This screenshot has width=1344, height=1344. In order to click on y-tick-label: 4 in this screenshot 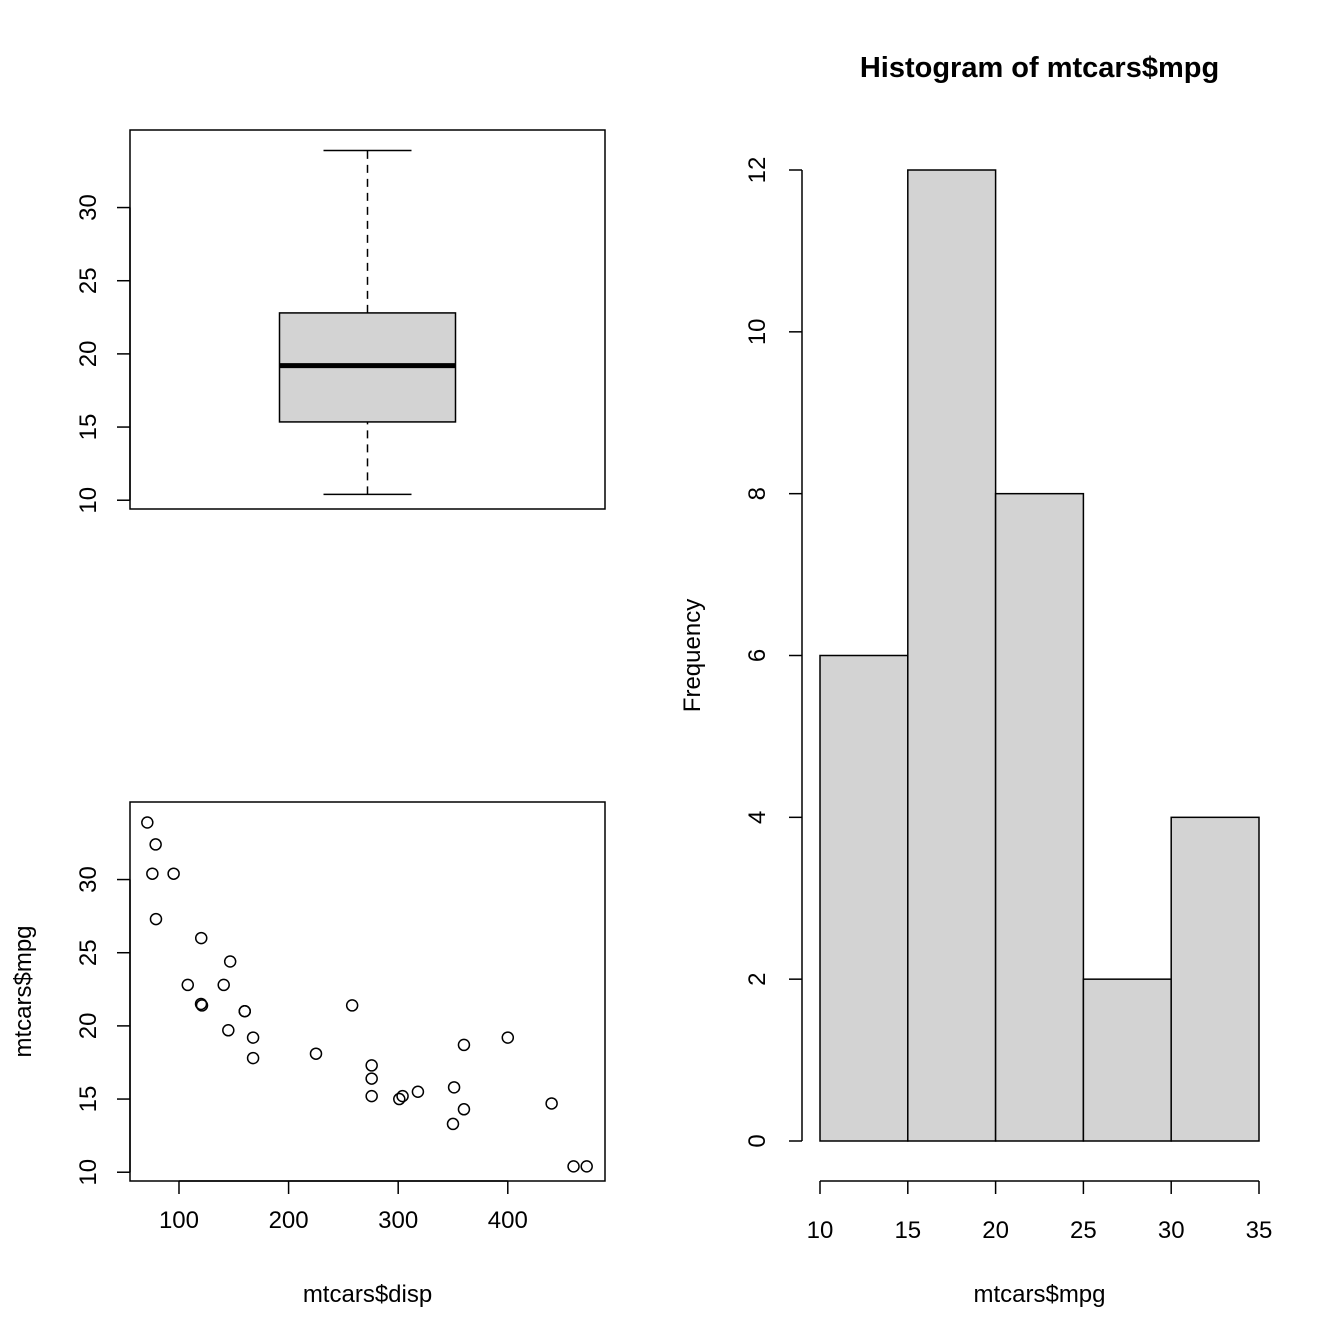, I will do `click(757, 817)`.